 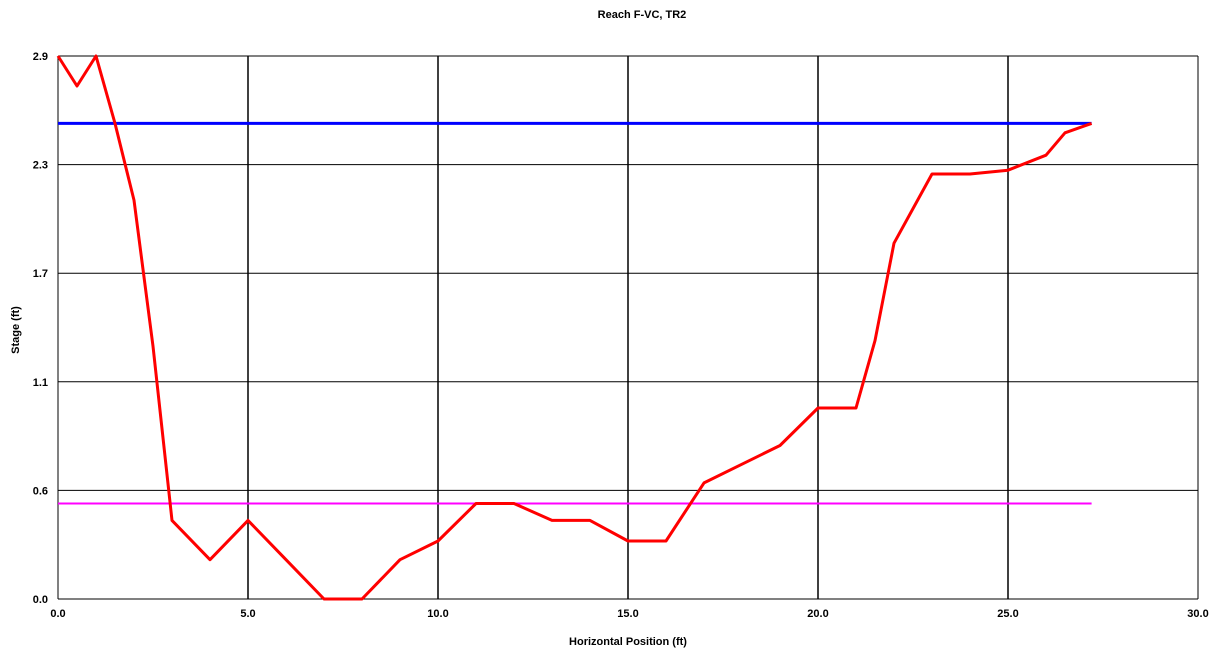 I want to click on x-axis-label: Horizontal Position (ft), so click(x=628, y=642).